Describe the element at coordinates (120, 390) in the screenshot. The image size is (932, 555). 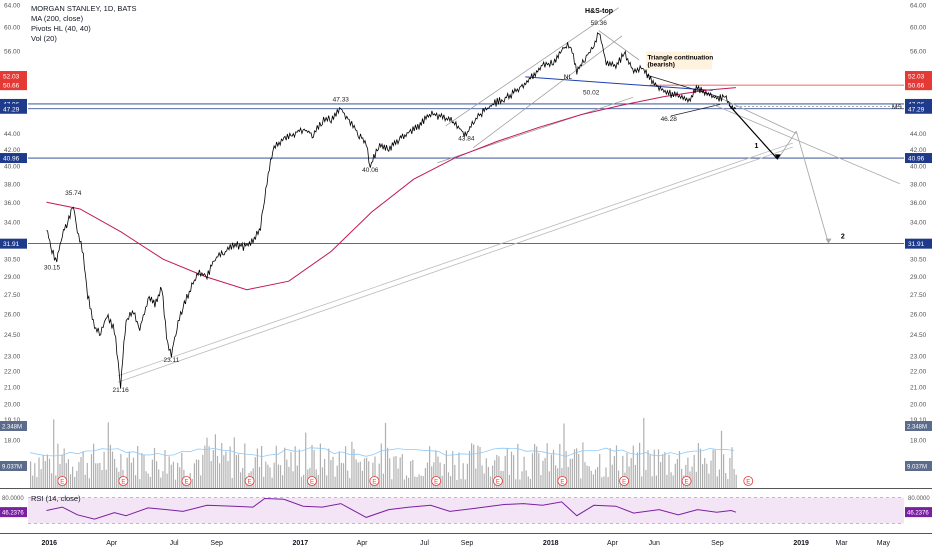
I see `pivot-label: 21.16` at that location.